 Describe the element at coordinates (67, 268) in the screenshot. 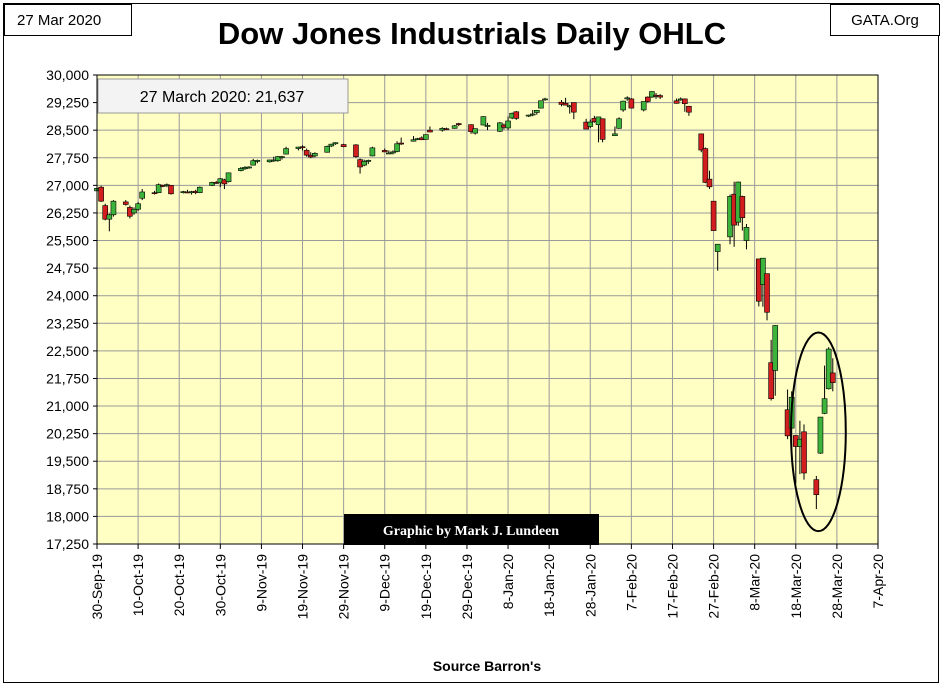

I see `y-tick-label: 24,750` at that location.